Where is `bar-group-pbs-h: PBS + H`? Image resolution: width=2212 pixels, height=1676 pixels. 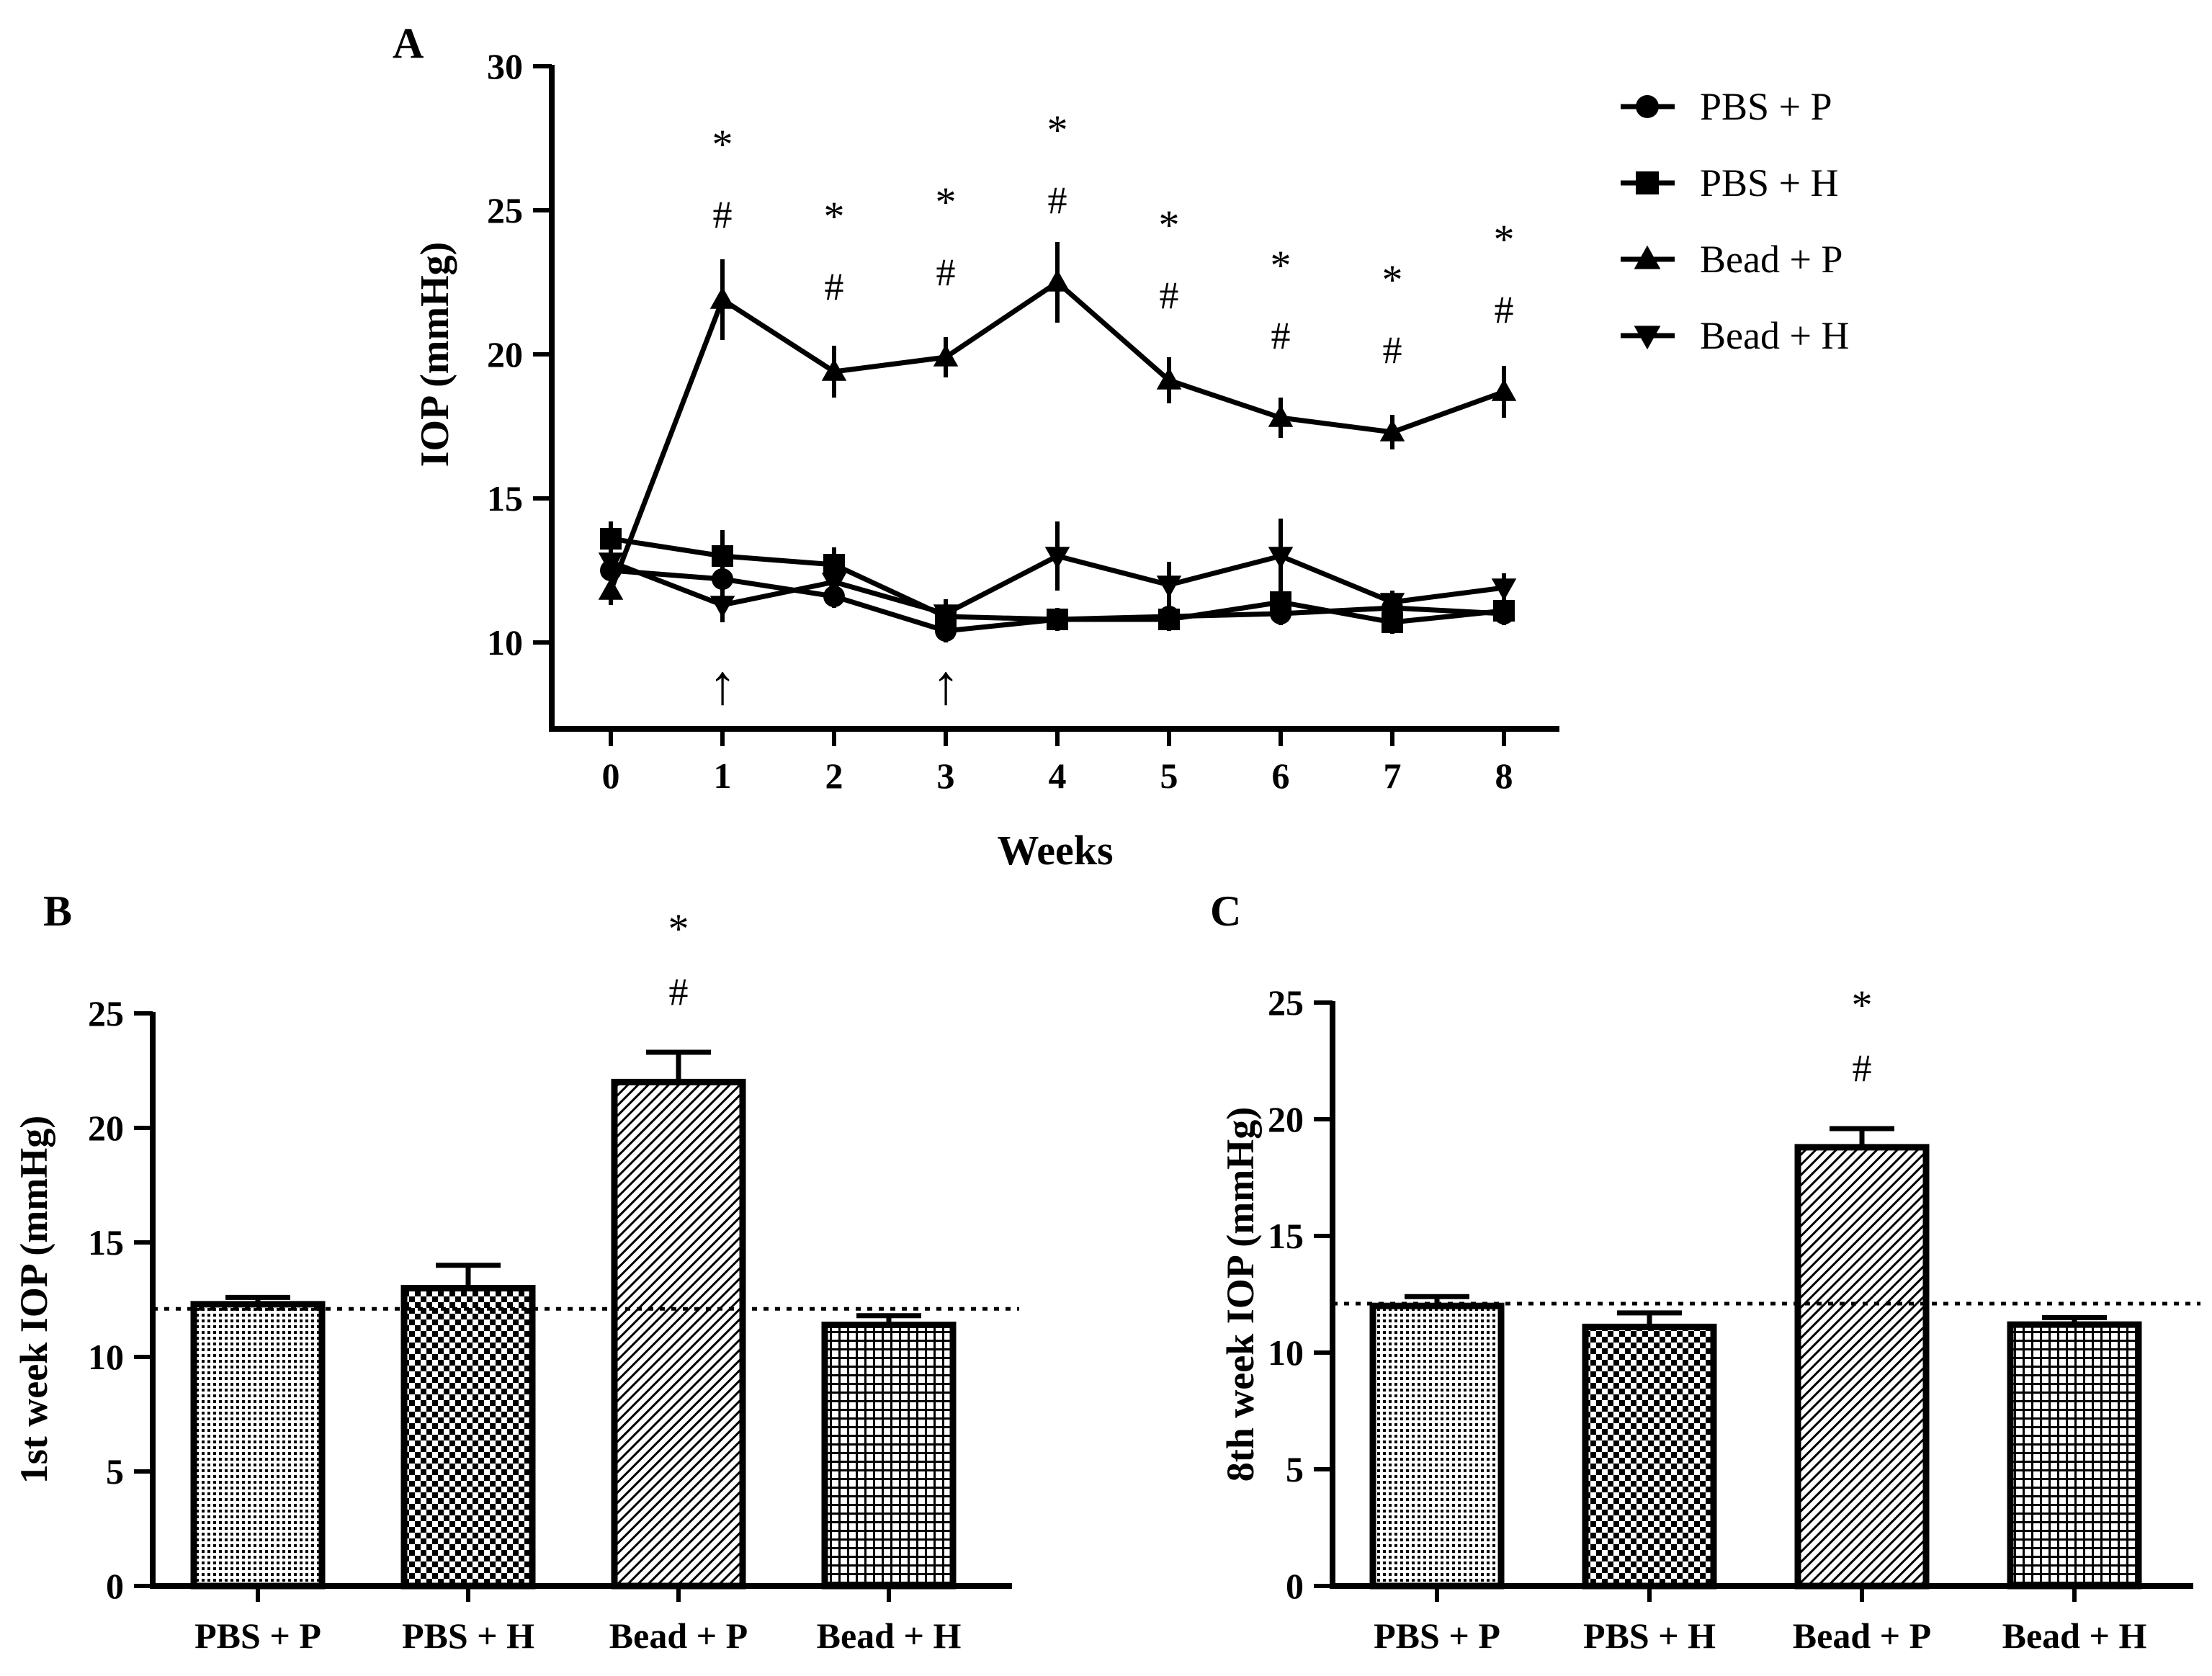
bar-group-pbs-h: PBS + H is located at coordinates (468, 1459).